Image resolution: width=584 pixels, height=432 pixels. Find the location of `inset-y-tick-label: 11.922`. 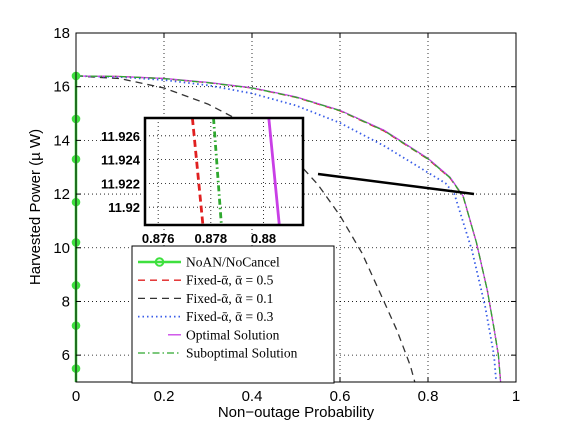

inset-y-tick-label: 11.922 is located at coordinates (120, 183).